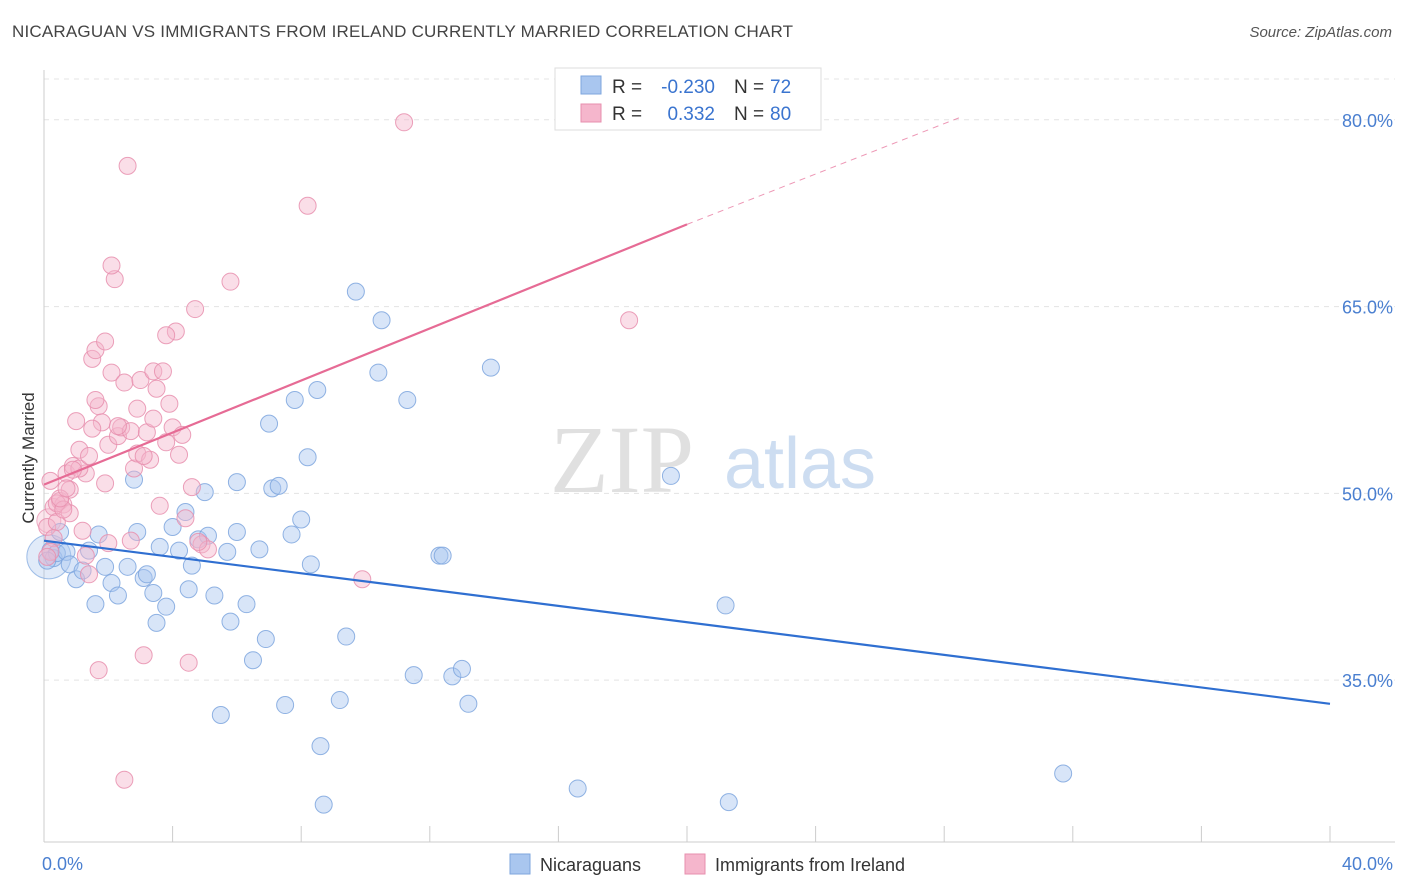 This screenshot has height=892, width=1406. I want to click on y-tick-label: 65.0%, so click(1367, 308).